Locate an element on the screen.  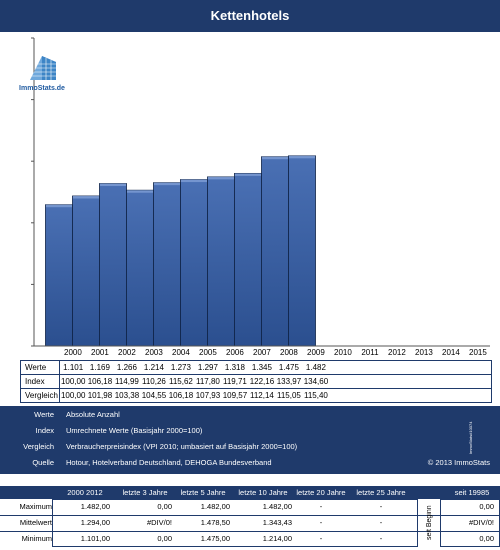
table-cell: 106,18 is located at coordinates (181, 395).